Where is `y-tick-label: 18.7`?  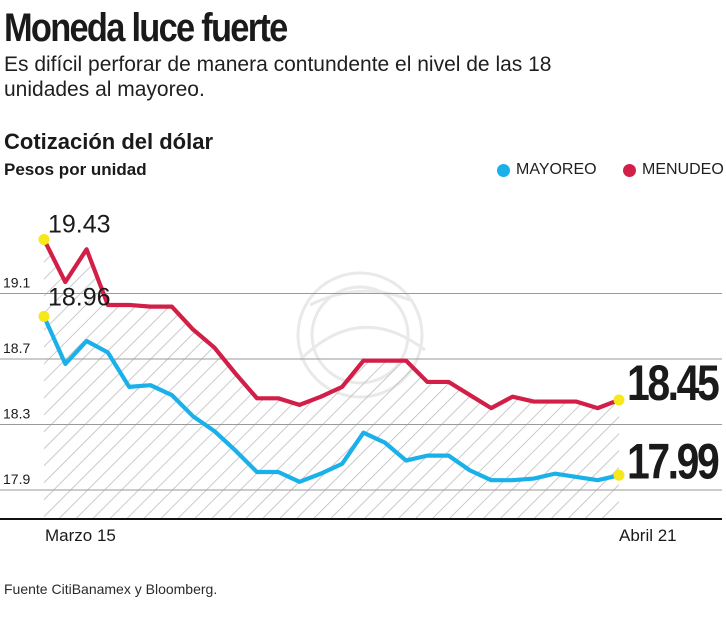 y-tick-label: 18.7 is located at coordinates (16, 348).